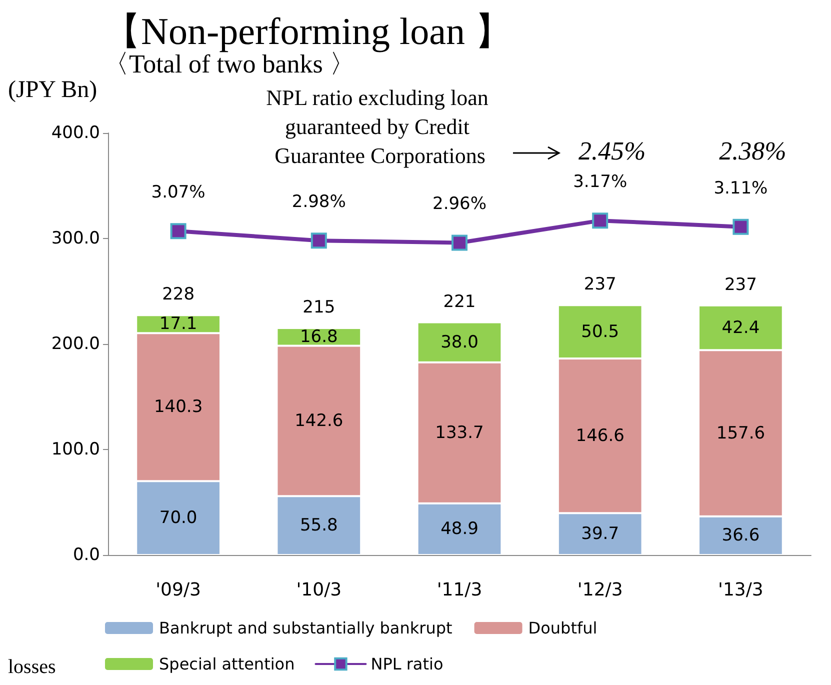  Describe the element at coordinates (600, 436) in the screenshot. I see `data-label: 146.6` at that location.